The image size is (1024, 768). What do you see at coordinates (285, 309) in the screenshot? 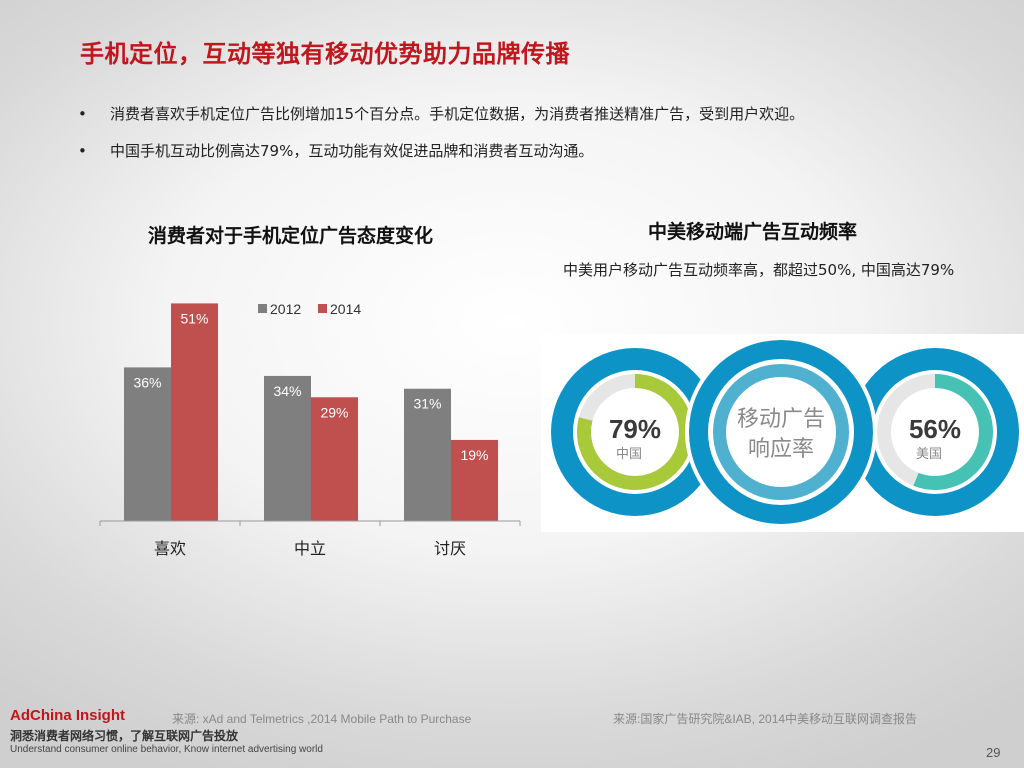
I see `legend-label-2012: 2012` at bounding box center [285, 309].